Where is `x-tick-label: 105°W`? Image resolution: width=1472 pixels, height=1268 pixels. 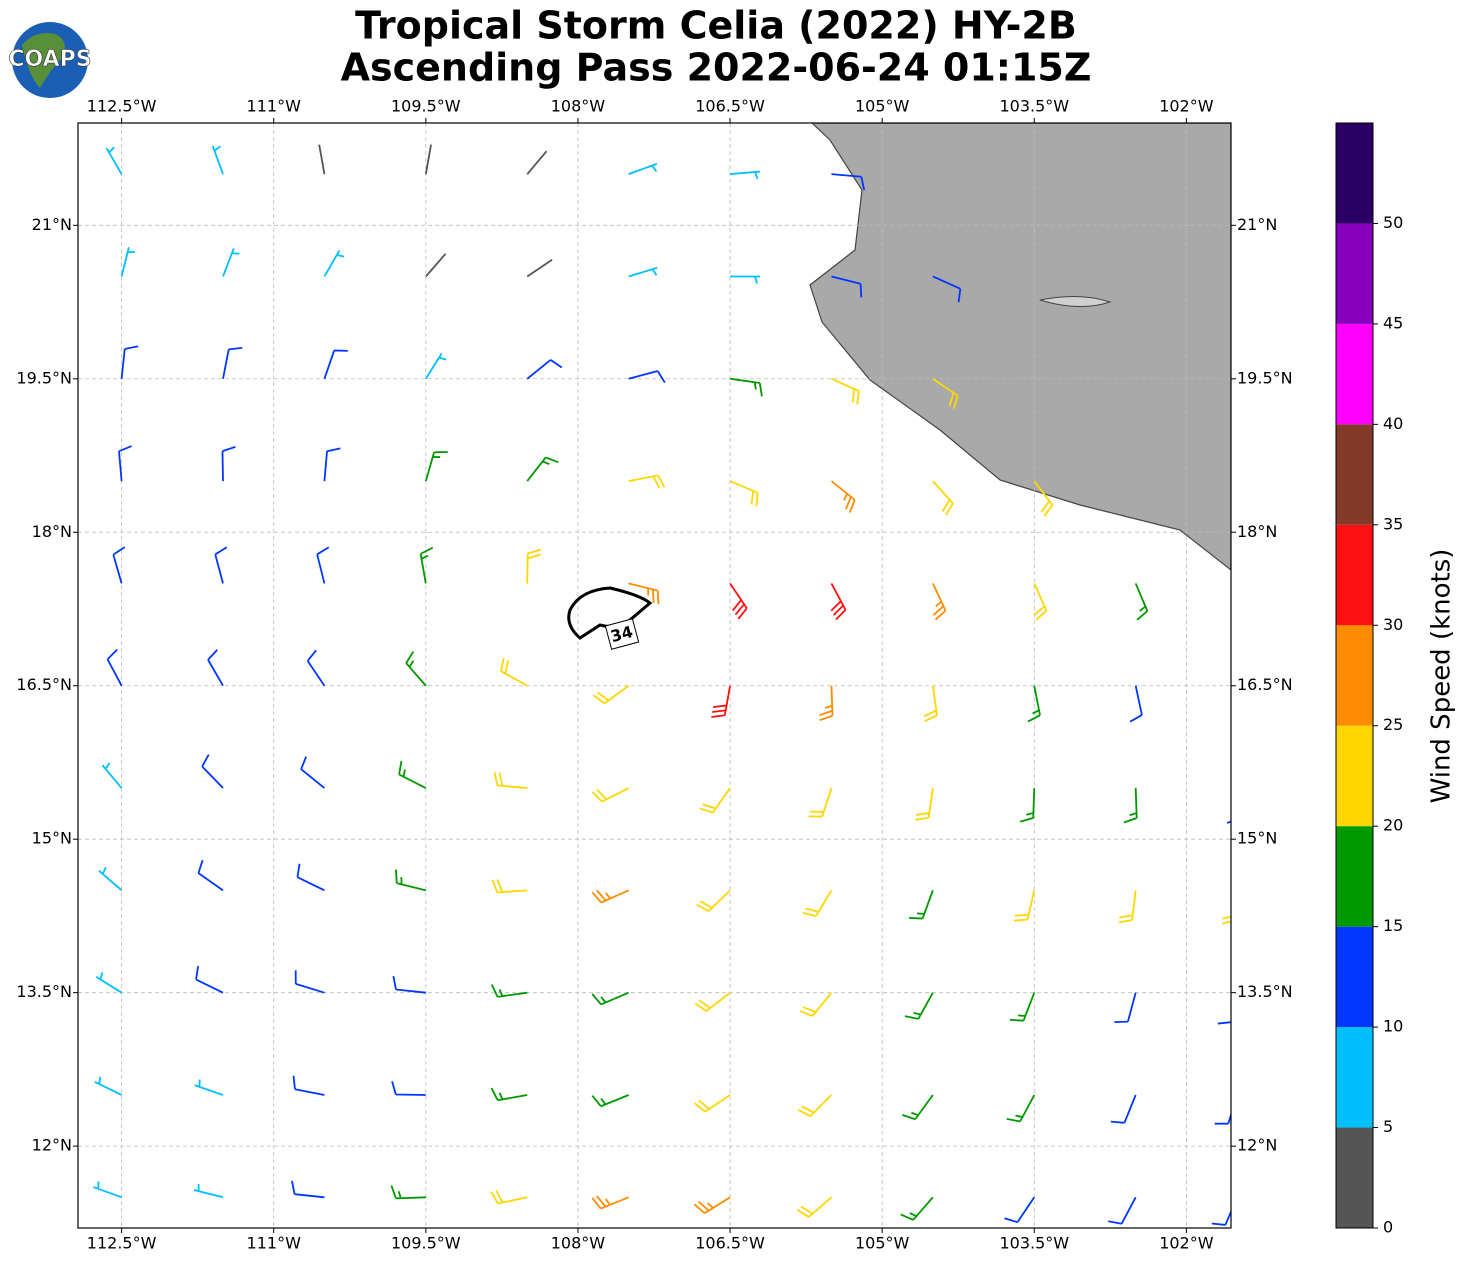 x-tick-label: 105°W is located at coordinates (882, 106).